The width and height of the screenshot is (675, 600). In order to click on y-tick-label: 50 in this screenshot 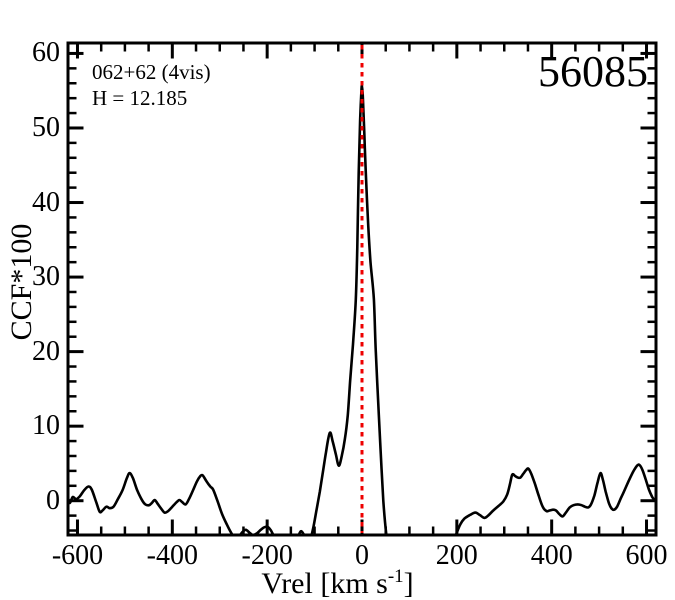, I will do `click(46, 127)`.